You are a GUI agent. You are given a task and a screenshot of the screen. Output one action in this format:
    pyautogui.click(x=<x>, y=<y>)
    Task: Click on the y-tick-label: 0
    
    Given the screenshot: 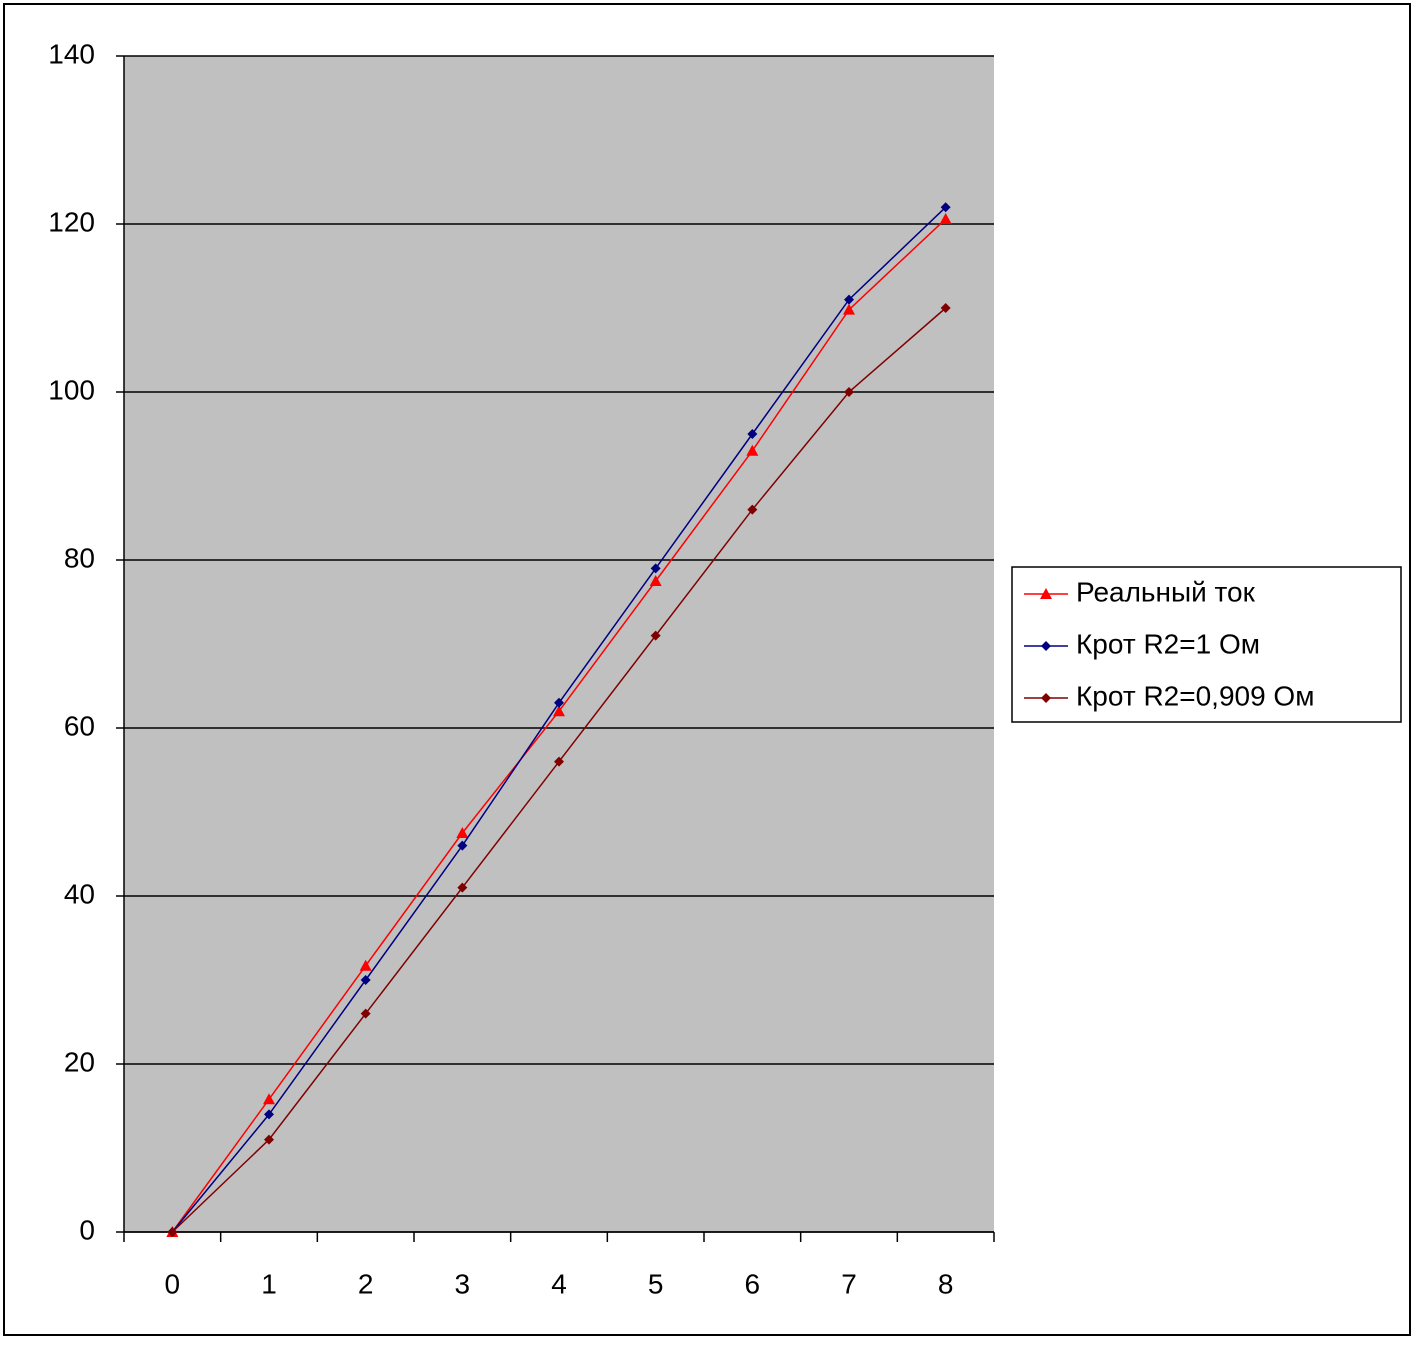 What is the action you would take?
    pyautogui.click(x=87, y=1229)
    